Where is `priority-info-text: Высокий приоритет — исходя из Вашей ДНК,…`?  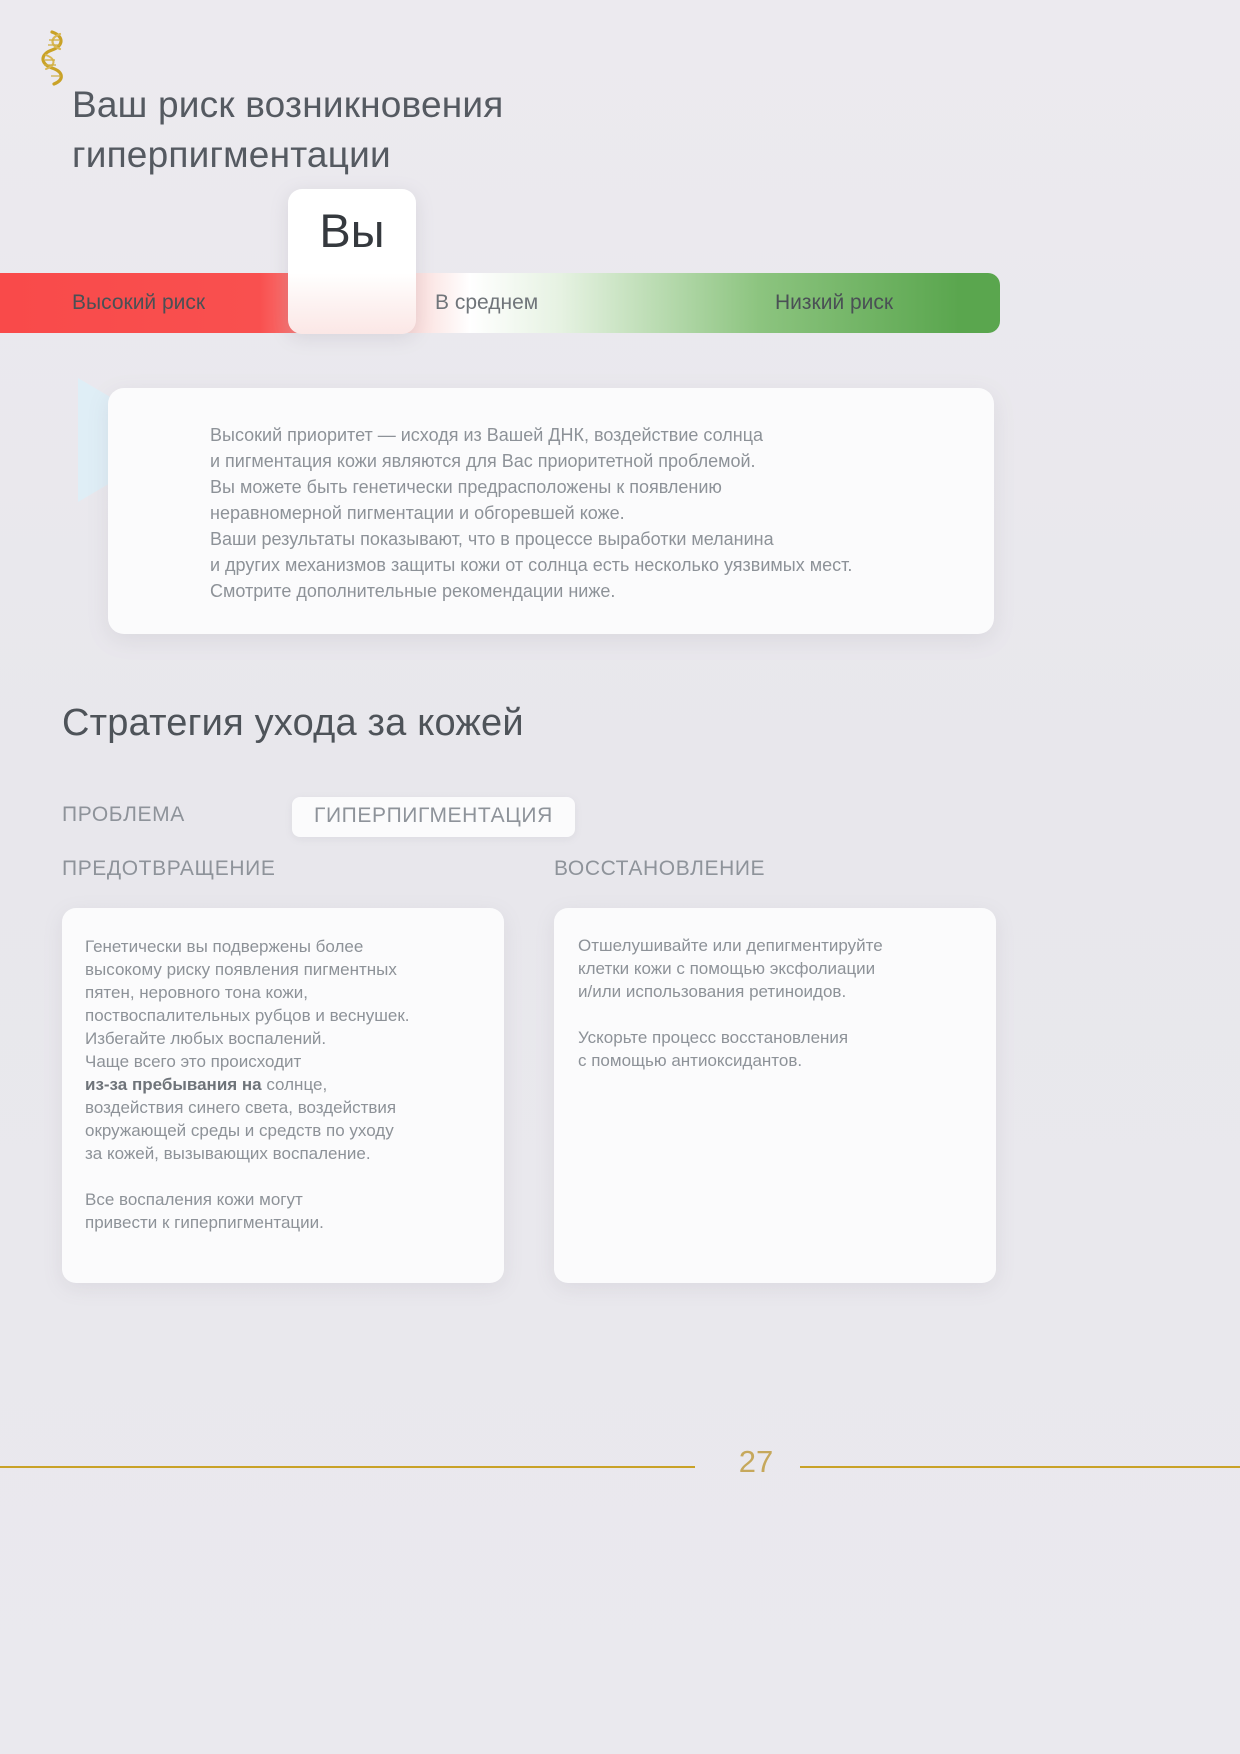
priority-info-text: Высокий приоритет — исходя из Вашей ДНК,… is located at coordinates (531, 513).